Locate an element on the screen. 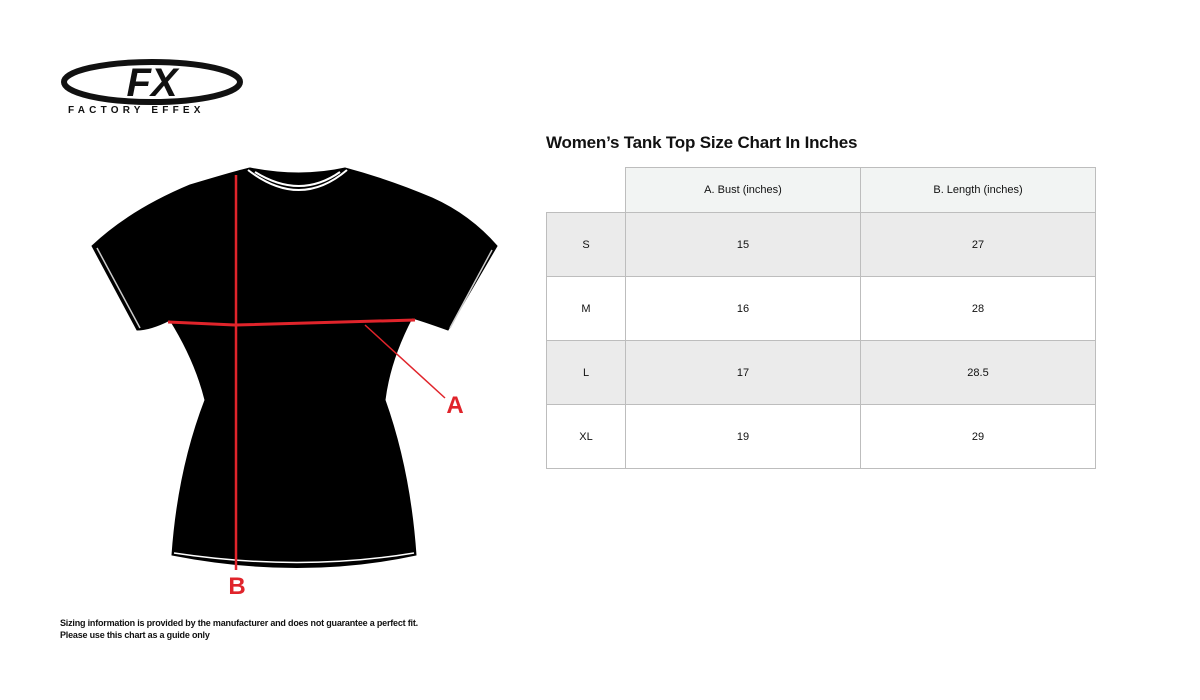  table-row: L 17 28.5 is located at coordinates (821, 372).